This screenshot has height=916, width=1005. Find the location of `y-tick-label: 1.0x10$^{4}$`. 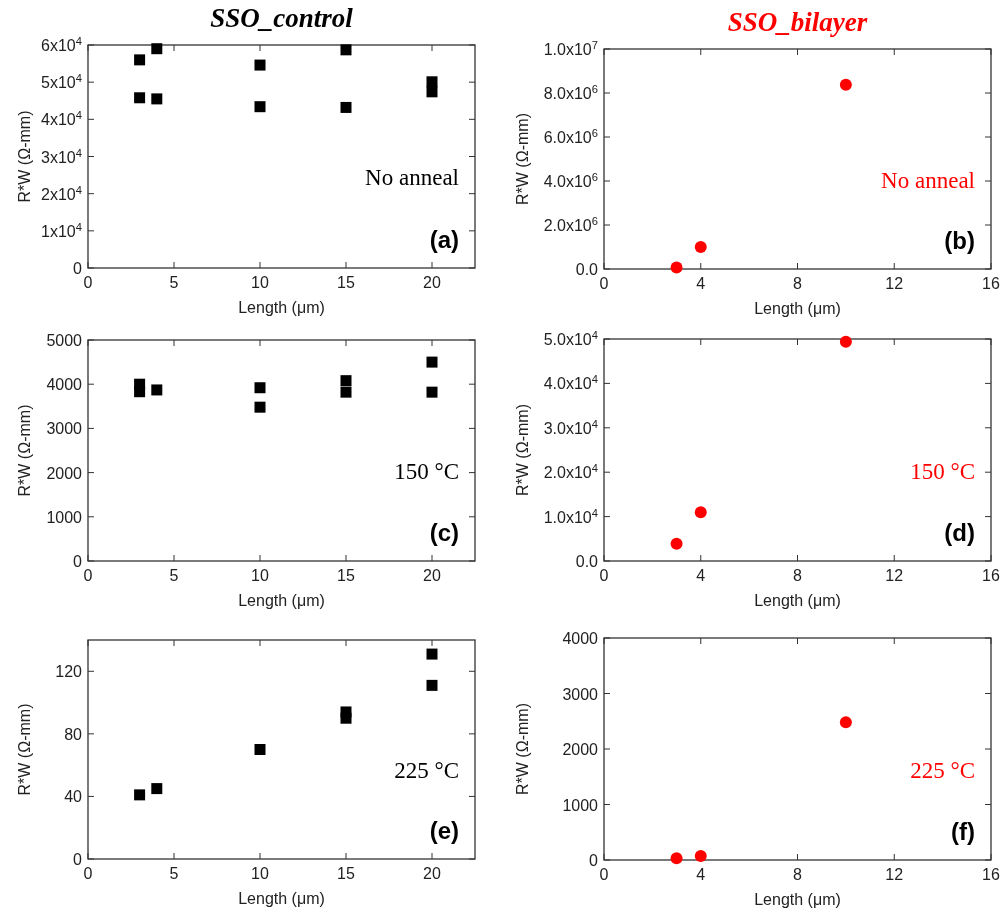

y-tick-label: 1.0x10$^{4}$ is located at coordinates (570, 516).